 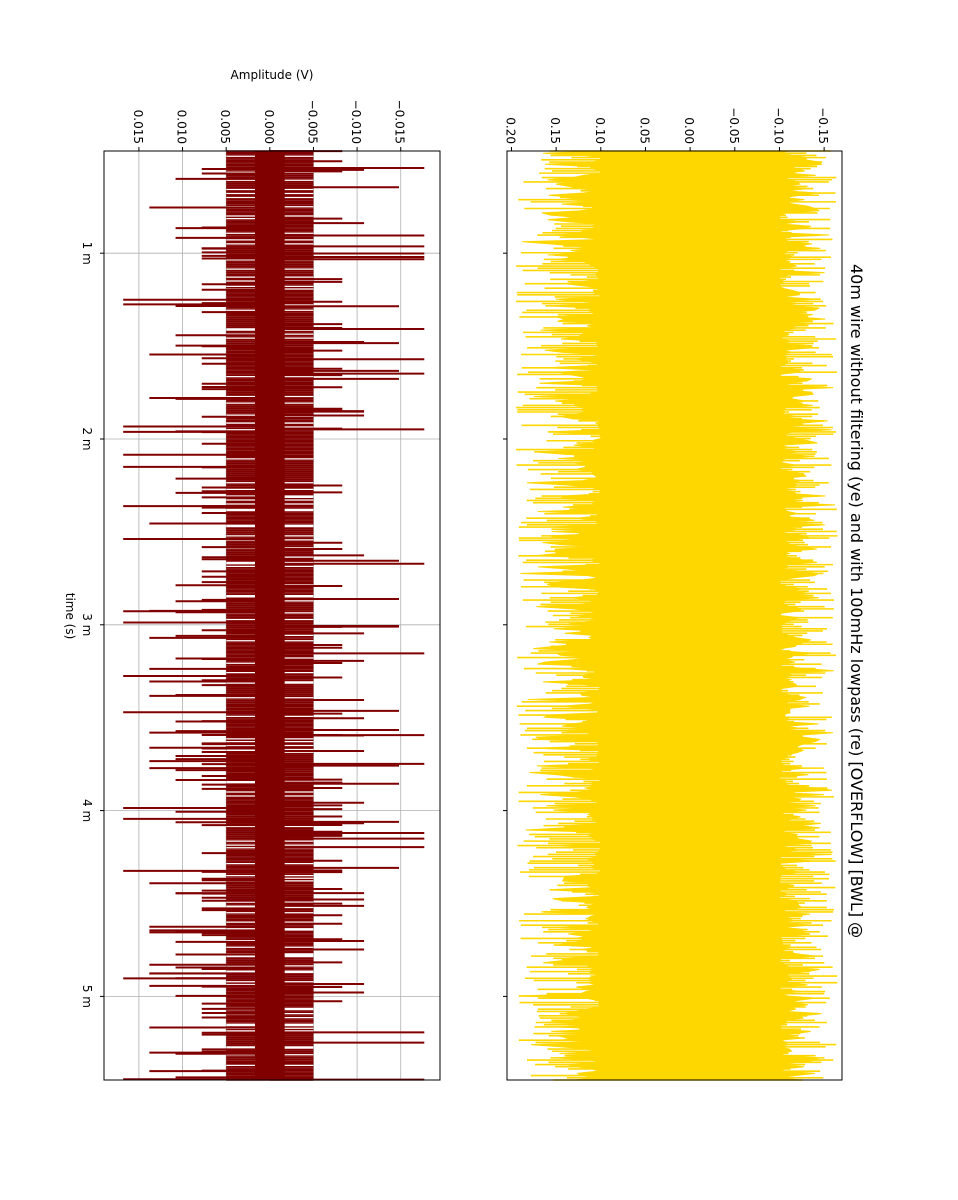 I want to click on amplitude-tick-label: −0.005, so click(x=312, y=122).